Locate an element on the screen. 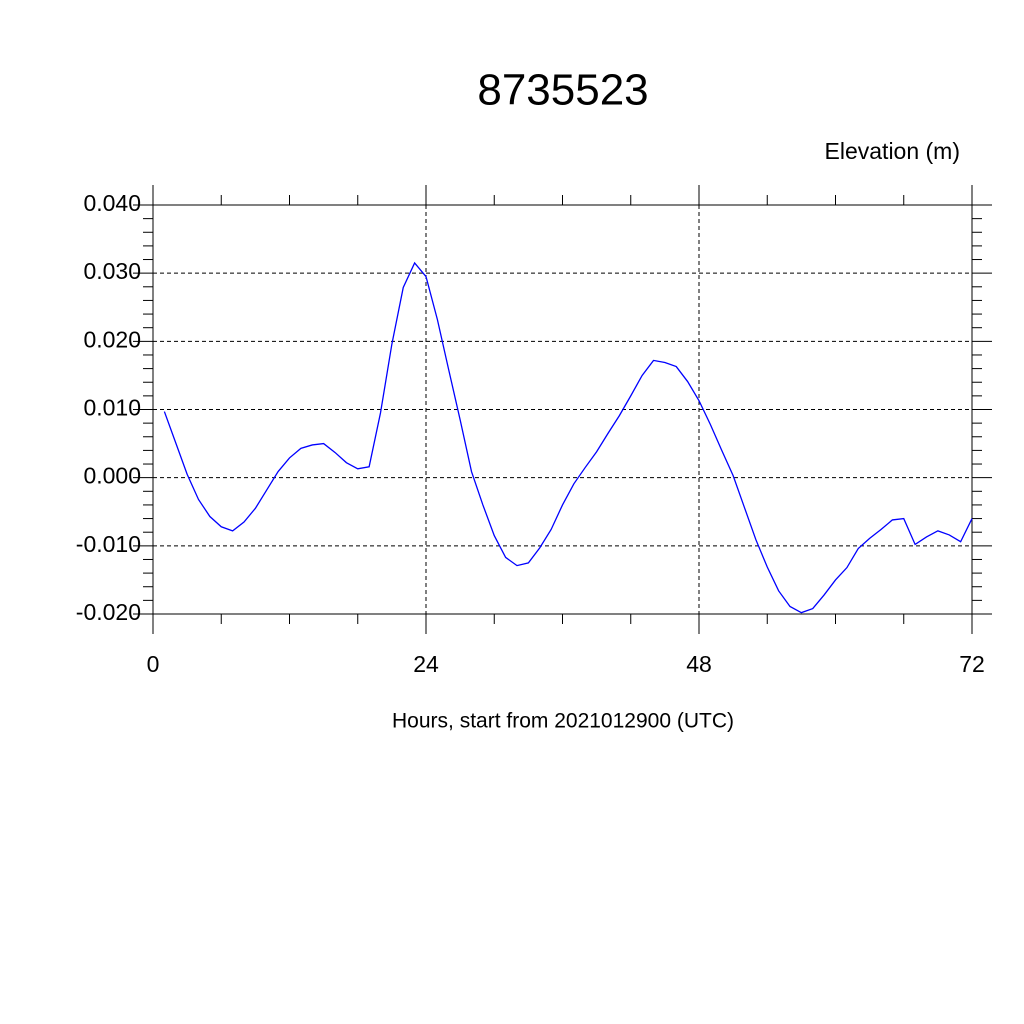  y-tick-label: 0.020 is located at coordinates (112, 339).